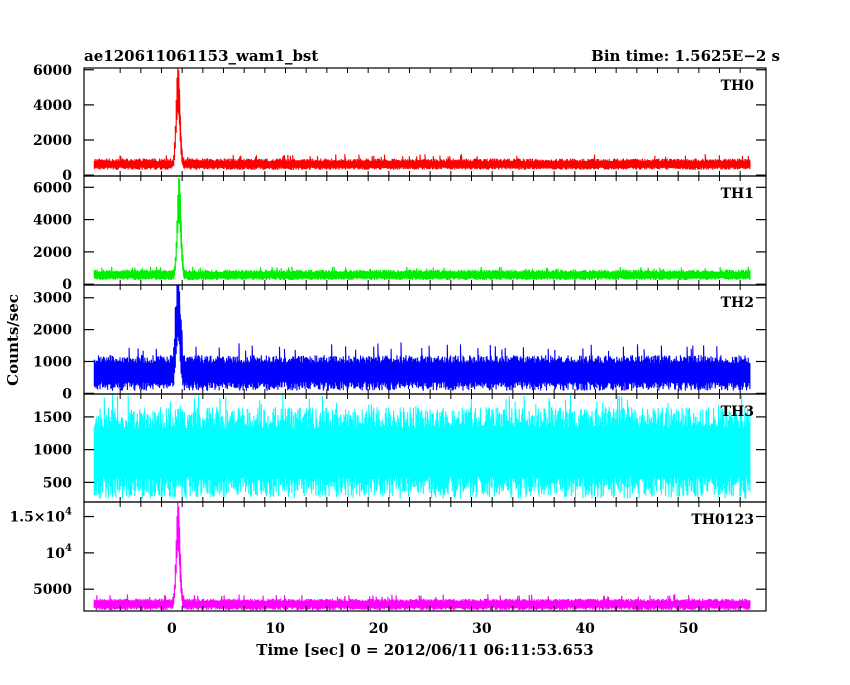  What do you see at coordinates (13, 340) in the screenshot?
I see `y-axis-label: Counts/sec` at bounding box center [13, 340].